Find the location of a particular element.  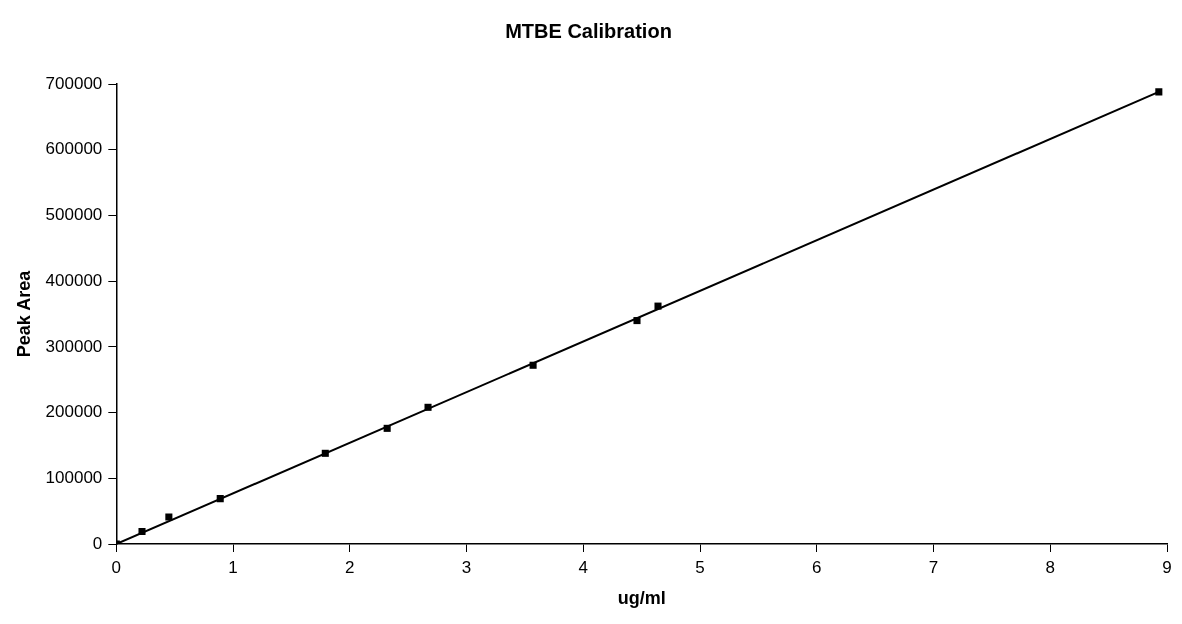

y-tick-label: 400000 is located at coordinates (74, 280).